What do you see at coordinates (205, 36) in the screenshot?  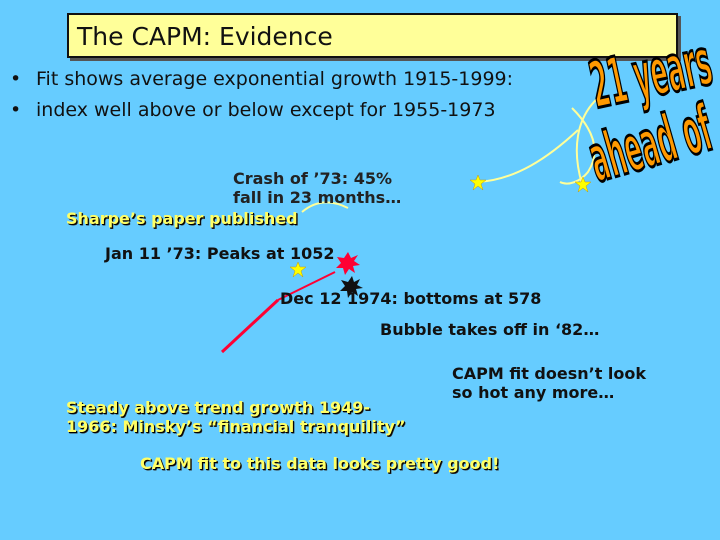 I see `slide-title: The CAPM: Evidence` at bounding box center [205, 36].